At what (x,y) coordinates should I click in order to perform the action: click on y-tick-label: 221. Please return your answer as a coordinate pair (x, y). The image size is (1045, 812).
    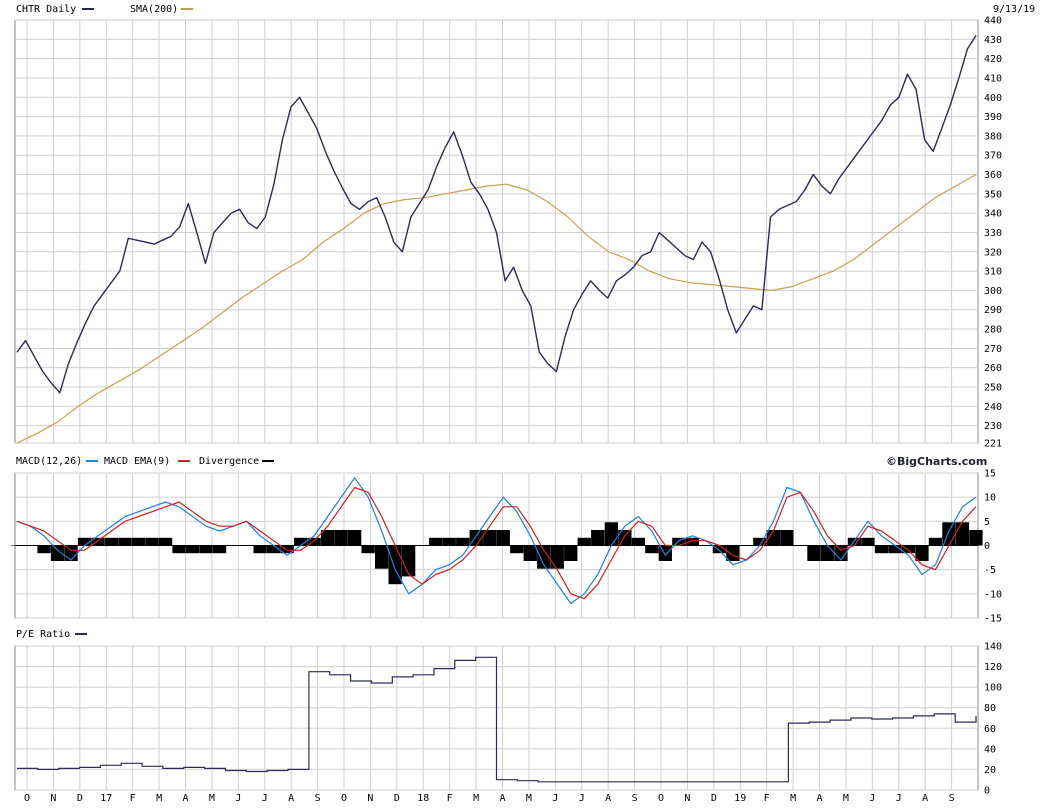
    Looking at the image, I should click on (993, 444).